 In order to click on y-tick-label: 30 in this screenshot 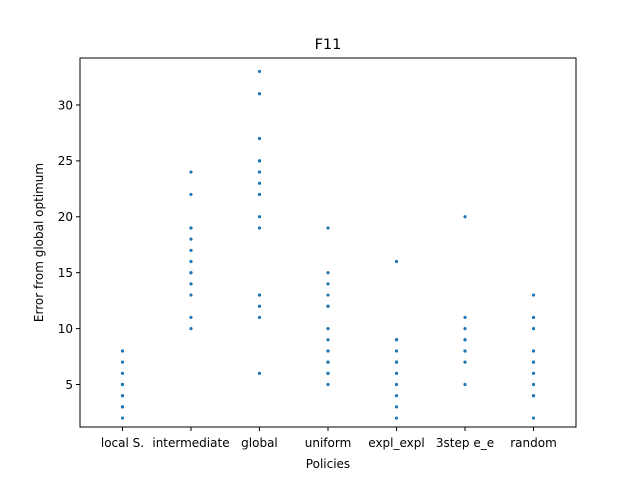, I will do `click(65, 105)`.